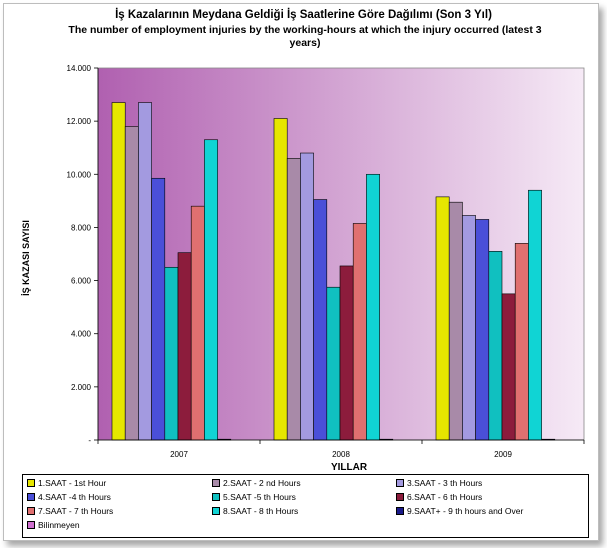  I want to click on x-axis-label: YILLAR, so click(349, 467).